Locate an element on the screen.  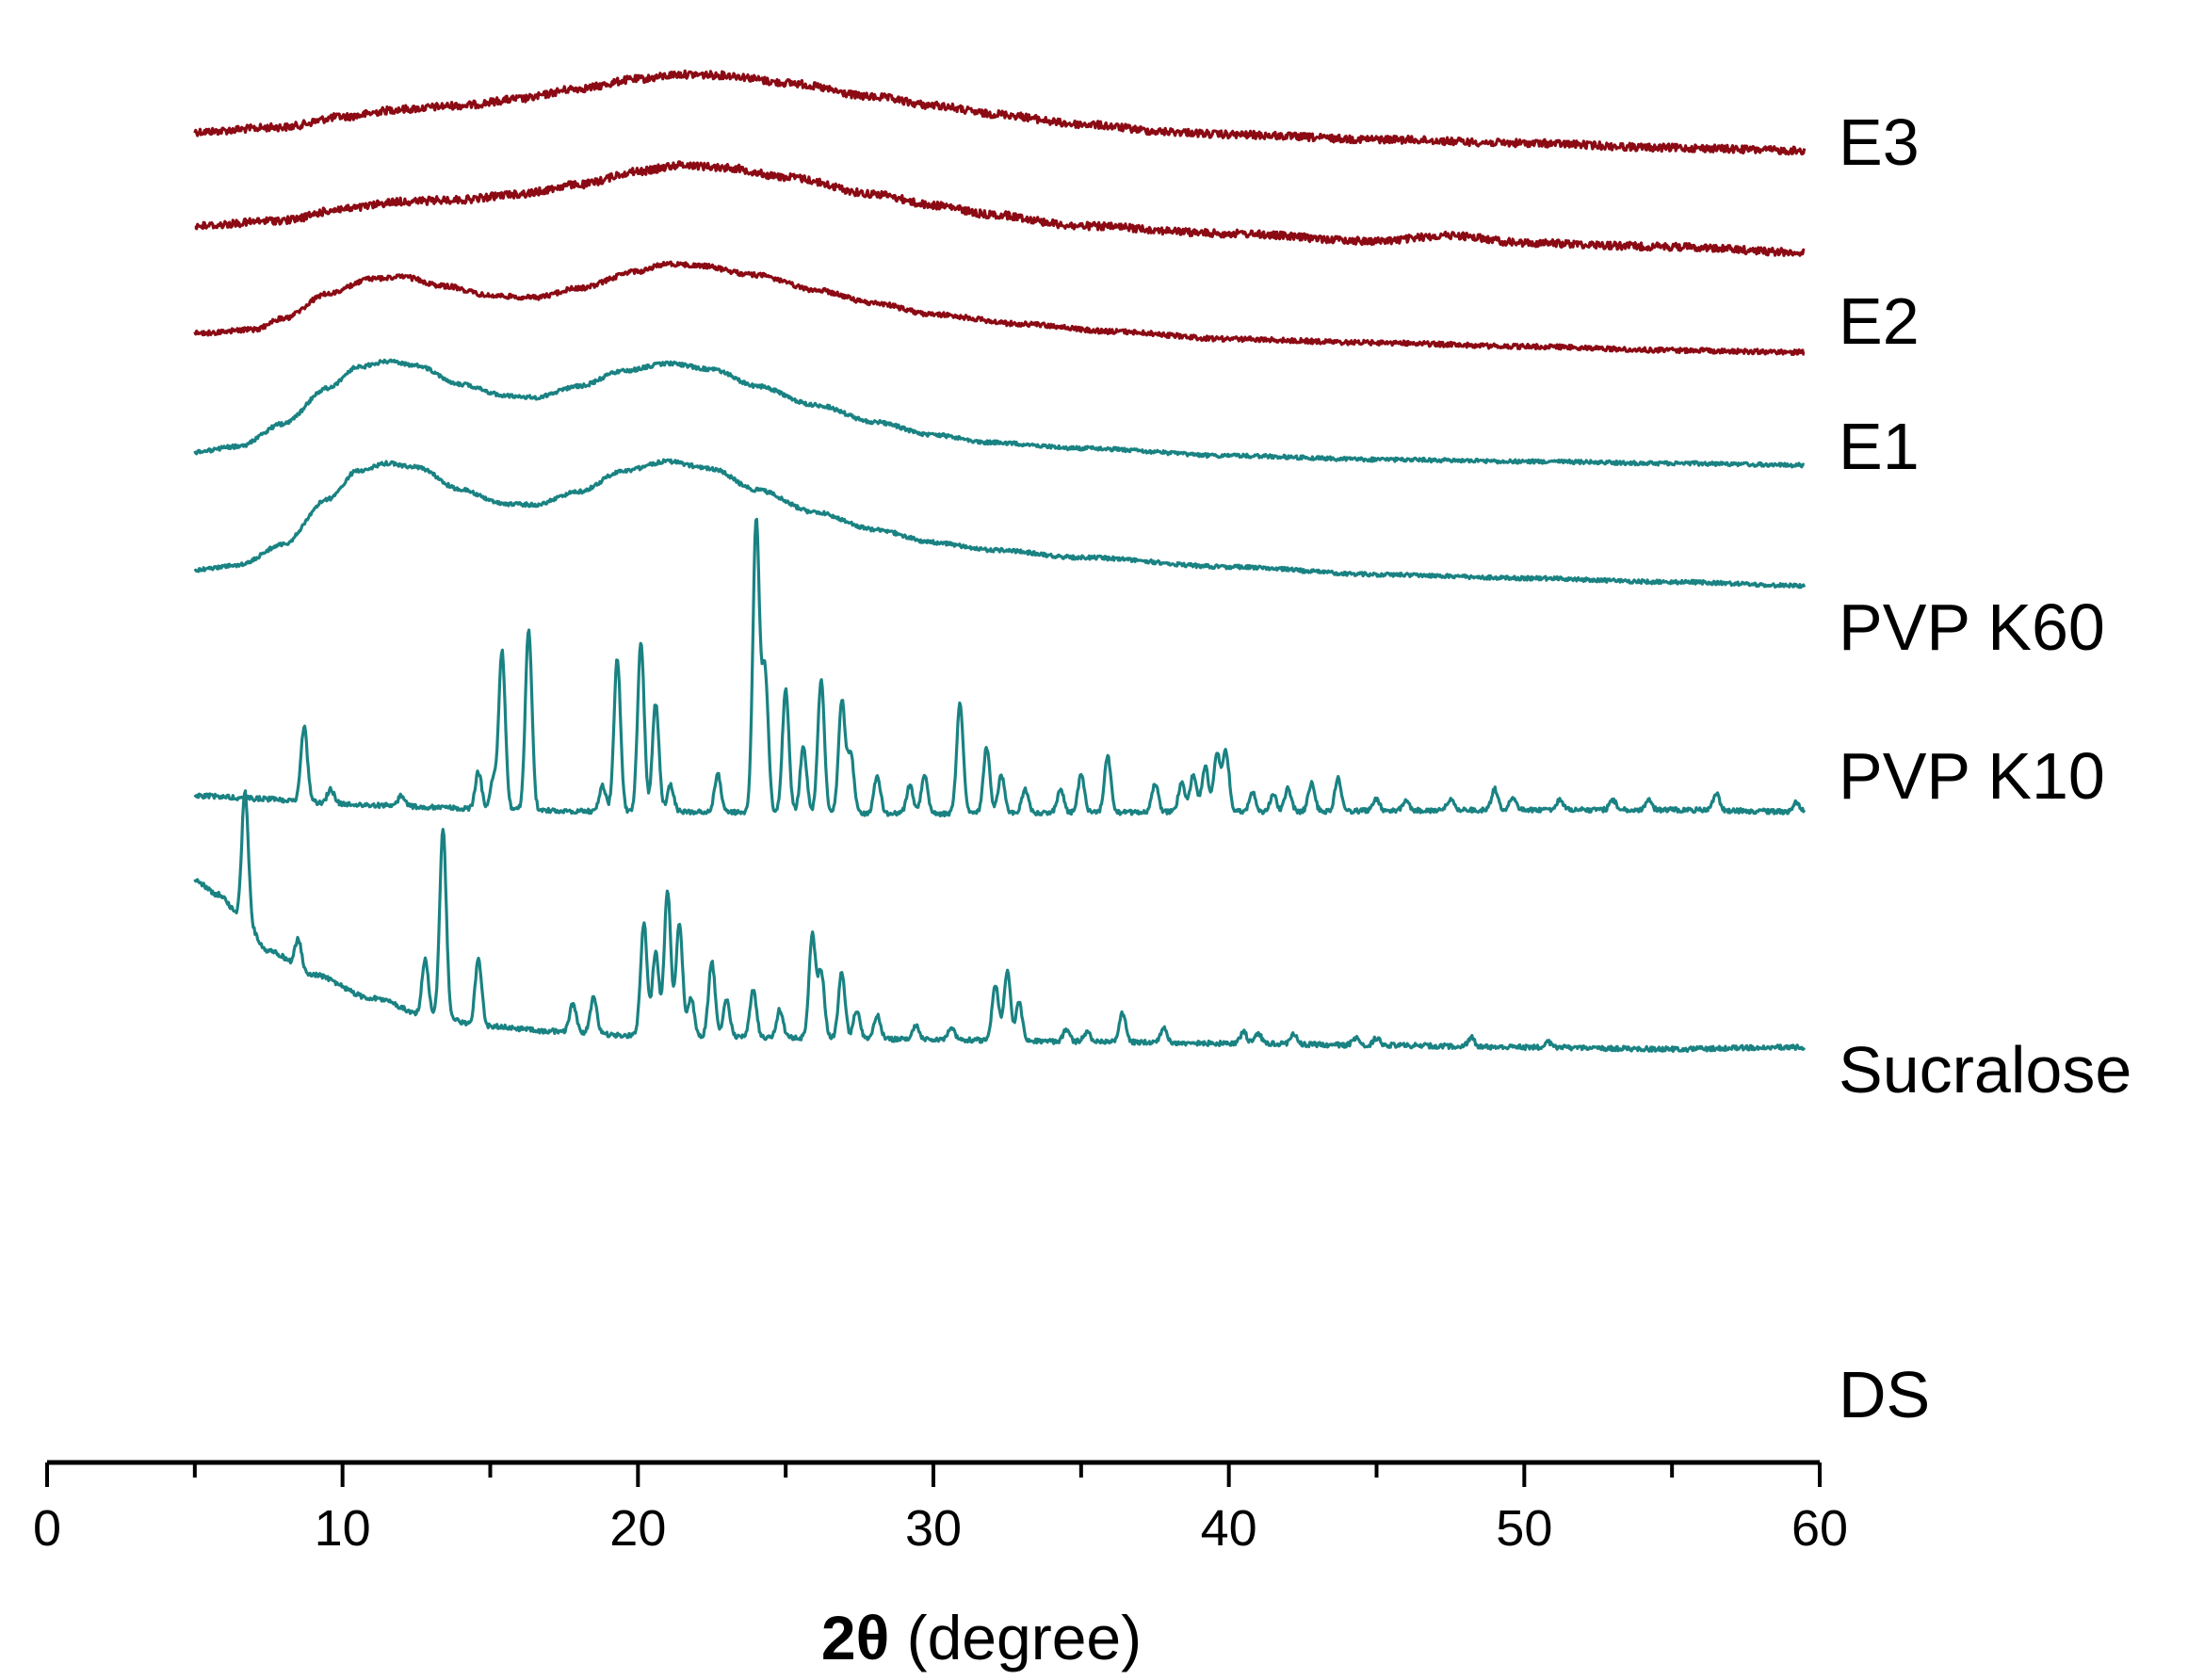
x-tick-label-50: 50 is located at coordinates (1524, 1529).